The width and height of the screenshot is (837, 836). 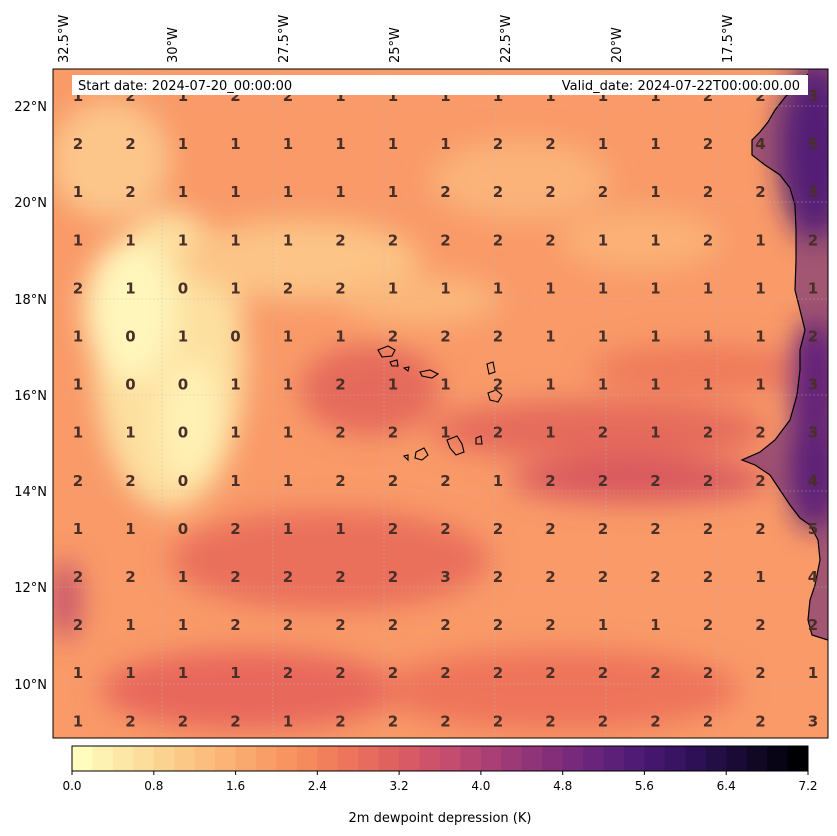 I want to click on colorbar-tick-label: 1.6, so click(x=235, y=786).